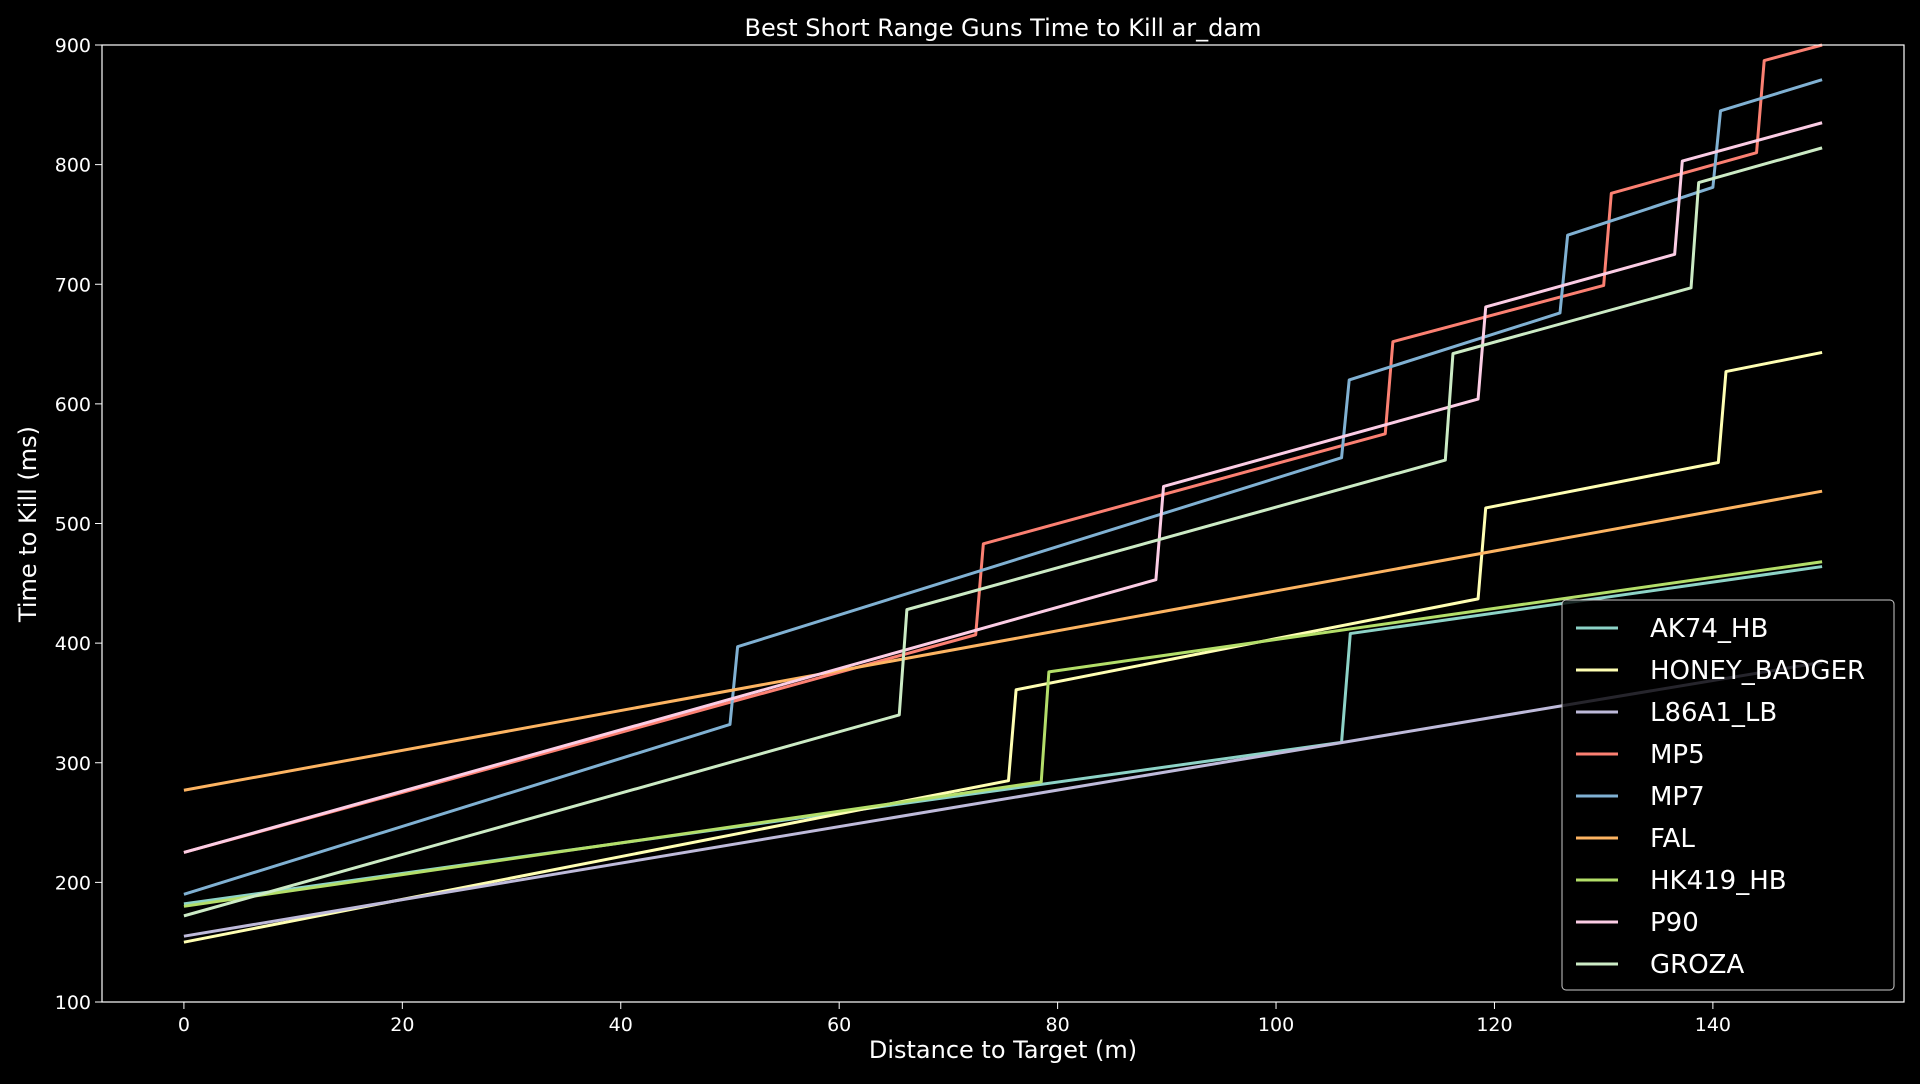 The height and width of the screenshot is (1084, 1920). What do you see at coordinates (184, 1025) in the screenshot?
I see `x-tick-label: 0` at bounding box center [184, 1025].